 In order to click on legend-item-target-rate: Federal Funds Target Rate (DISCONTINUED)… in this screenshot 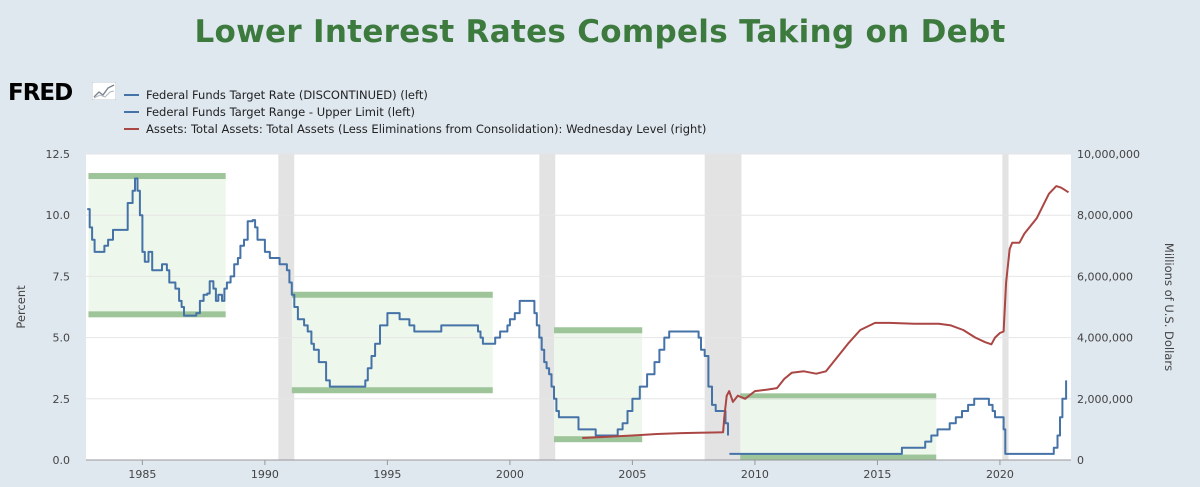, I will do `click(415, 94)`.